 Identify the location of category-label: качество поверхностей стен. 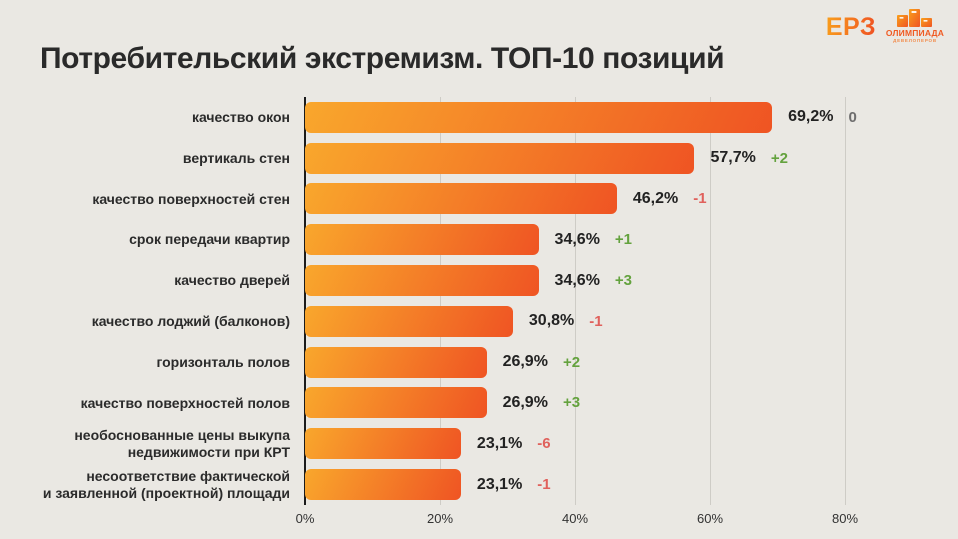
(191, 198).